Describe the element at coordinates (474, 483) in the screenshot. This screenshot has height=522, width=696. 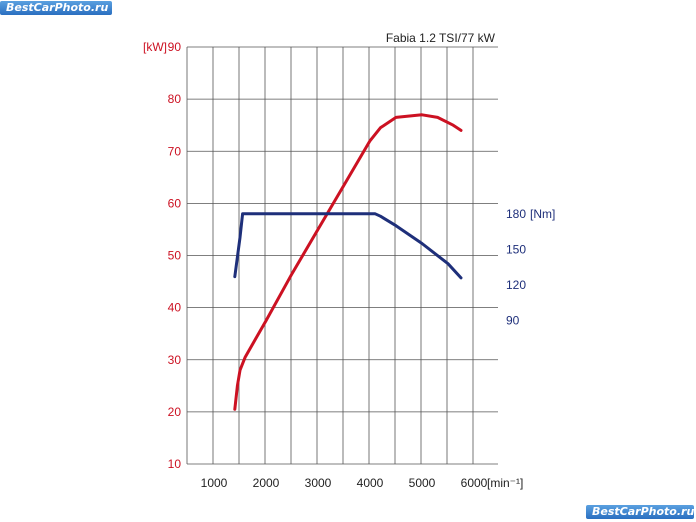
I see `x-tick-label: 6000` at that location.